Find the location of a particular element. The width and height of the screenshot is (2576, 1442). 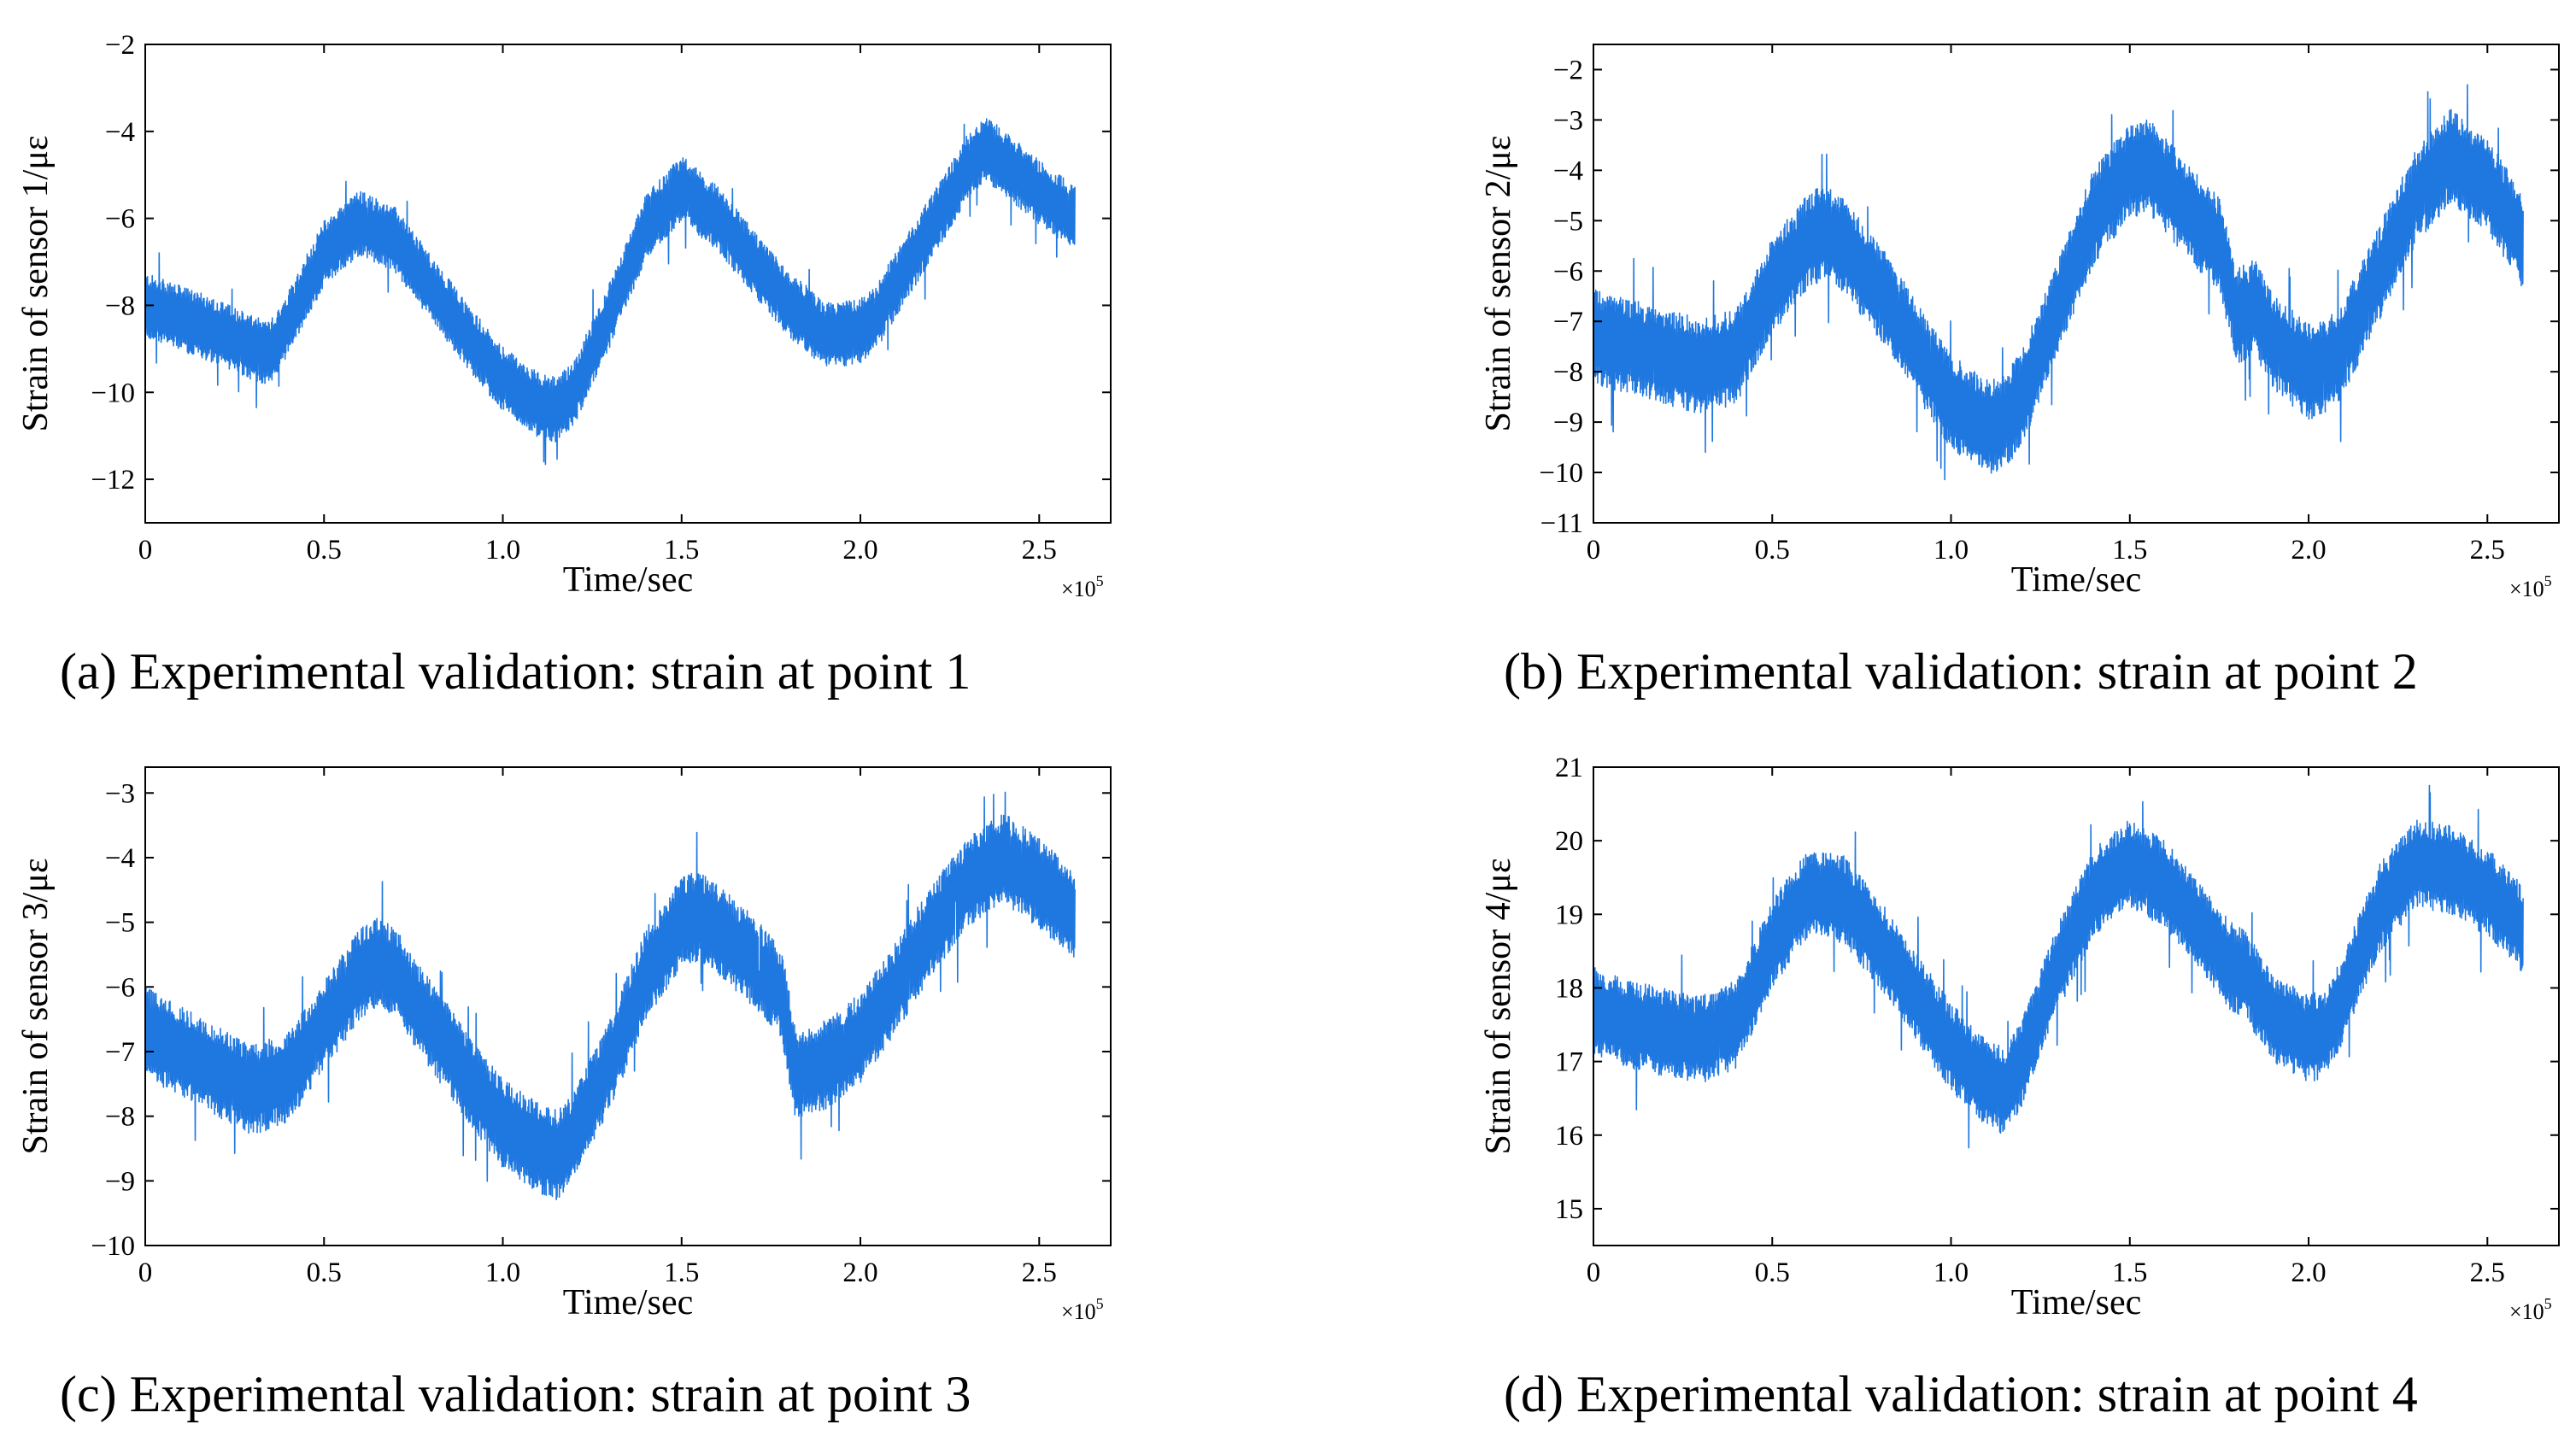

y-axis-label: Strain of sensor 2/με is located at coordinates (1498, 284).